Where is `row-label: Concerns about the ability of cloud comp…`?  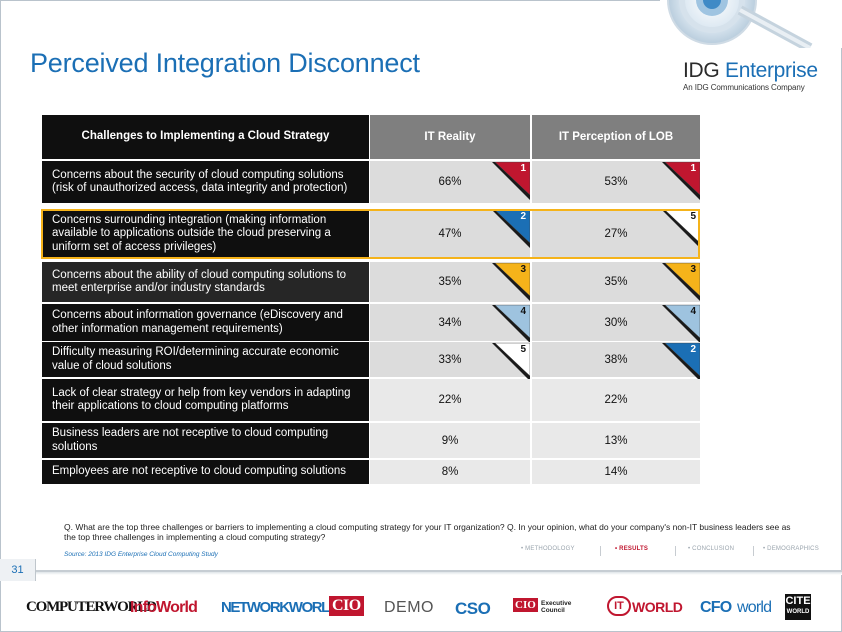 row-label: Concerns about the ability of cloud comp… is located at coordinates (205, 282).